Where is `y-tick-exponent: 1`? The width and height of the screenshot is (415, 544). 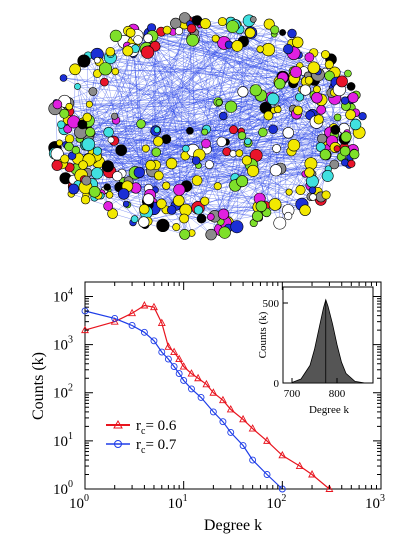 y-tick-exponent: 1 is located at coordinates (70, 436).